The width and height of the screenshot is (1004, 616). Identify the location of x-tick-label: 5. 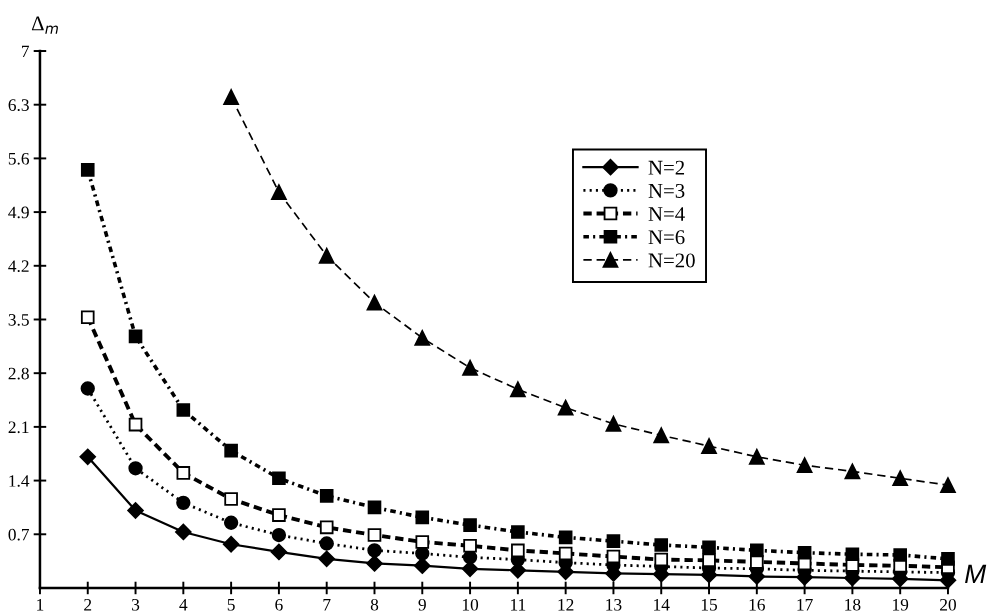
(231, 605).